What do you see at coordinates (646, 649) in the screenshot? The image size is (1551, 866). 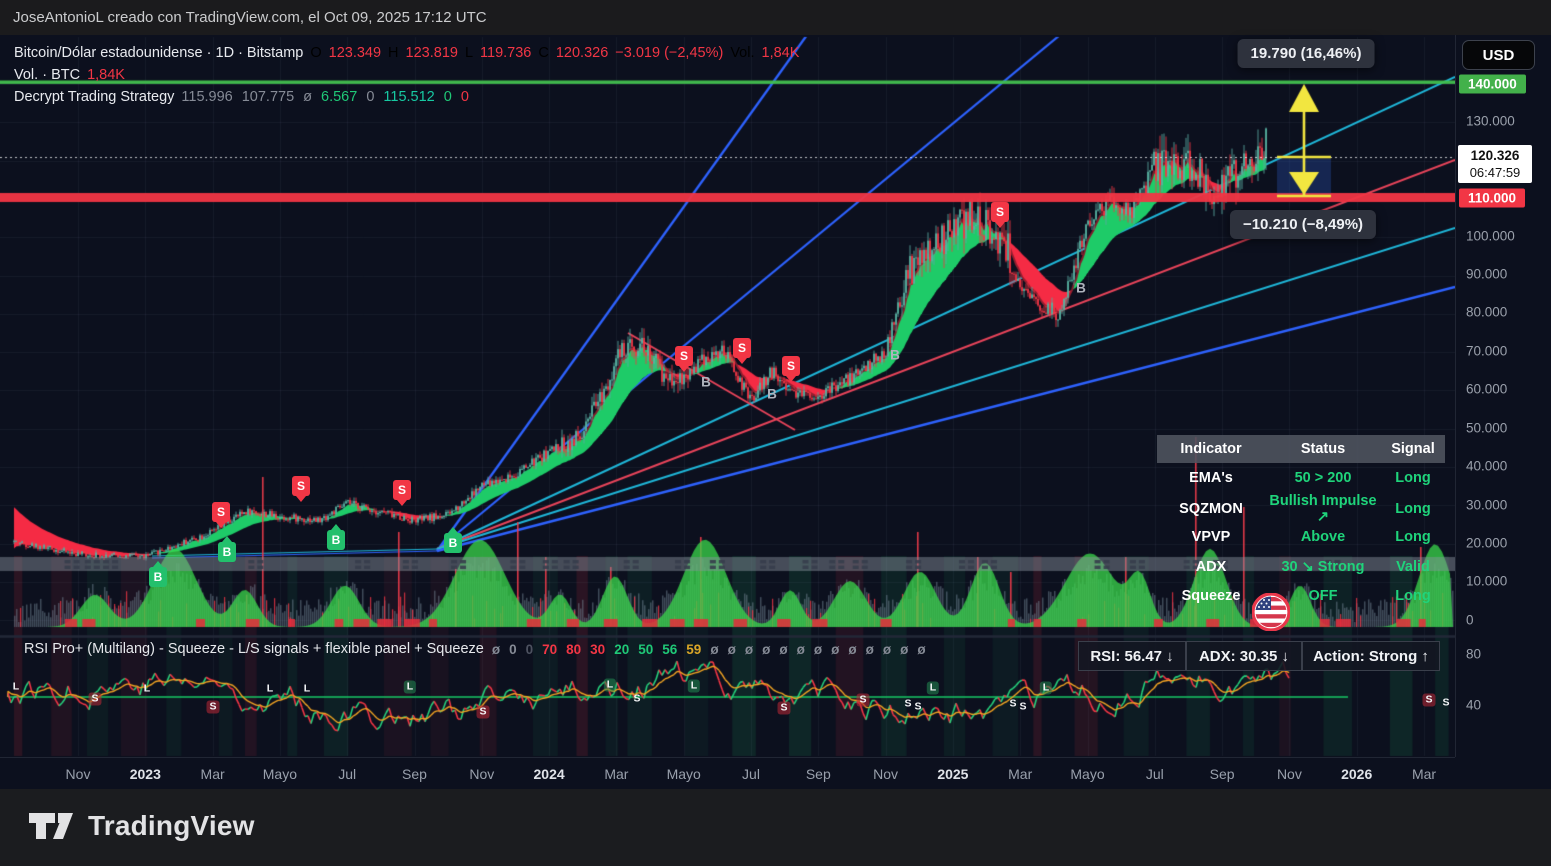 I see `value-token: 50` at bounding box center [646, 649].